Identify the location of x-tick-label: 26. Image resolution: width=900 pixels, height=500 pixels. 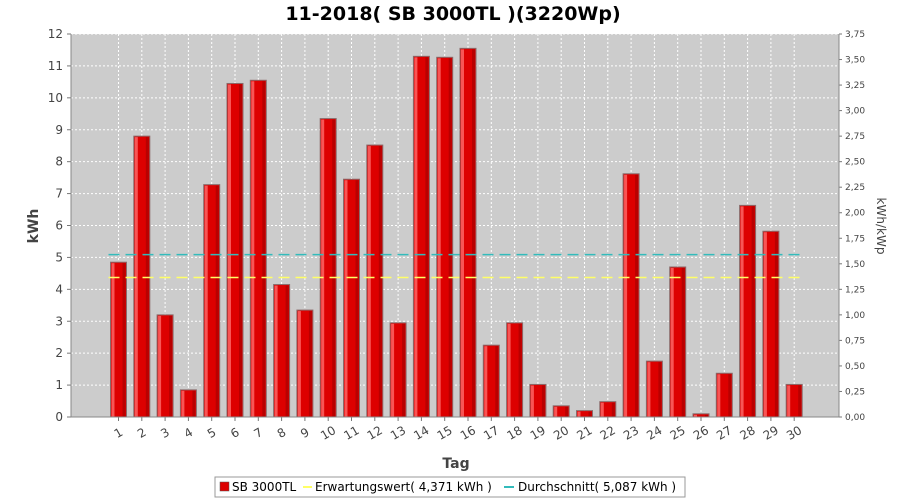
(701, 433).